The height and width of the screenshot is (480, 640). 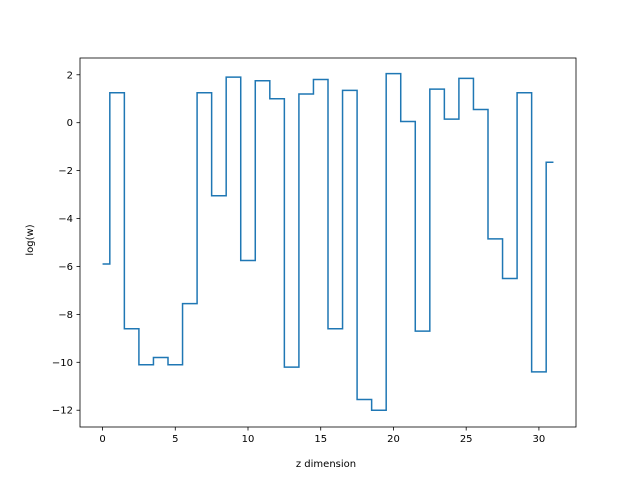 I want to click on x-tick-label: 30, so click(x=539, y=439).